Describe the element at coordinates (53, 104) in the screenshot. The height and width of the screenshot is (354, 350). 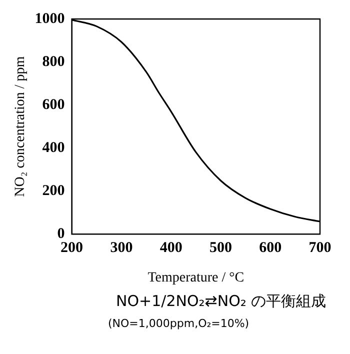
I see `y-tick-label: 600` at that location.